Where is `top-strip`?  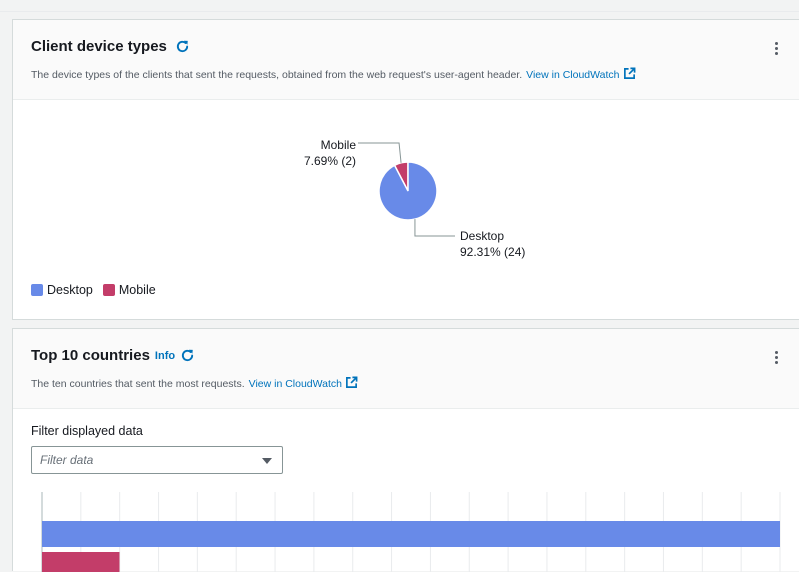 top-strip is located at coordinates (399, 6).